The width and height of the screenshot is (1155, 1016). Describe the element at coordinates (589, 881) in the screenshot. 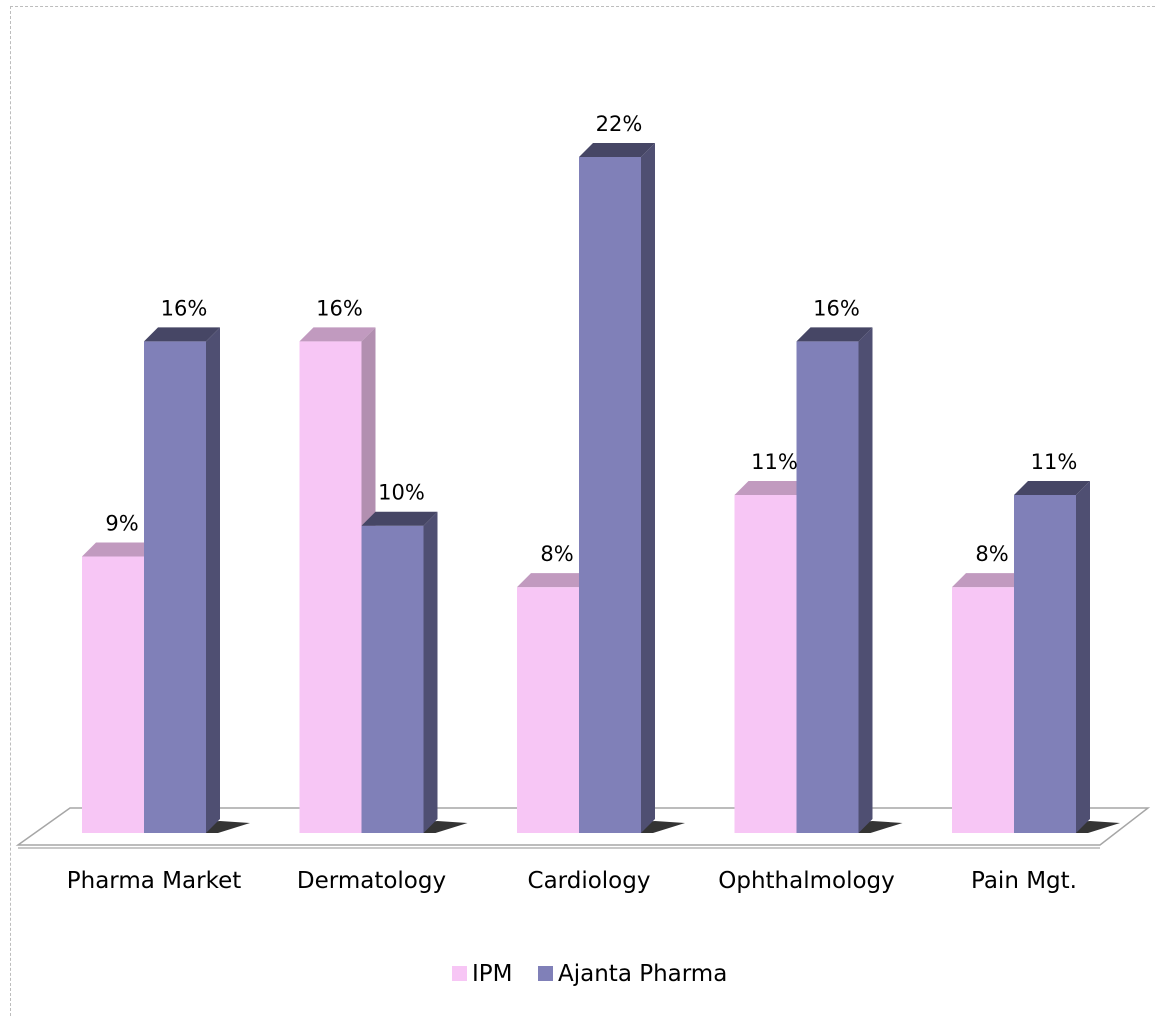

I see `category-label: Cardiology` at that location.